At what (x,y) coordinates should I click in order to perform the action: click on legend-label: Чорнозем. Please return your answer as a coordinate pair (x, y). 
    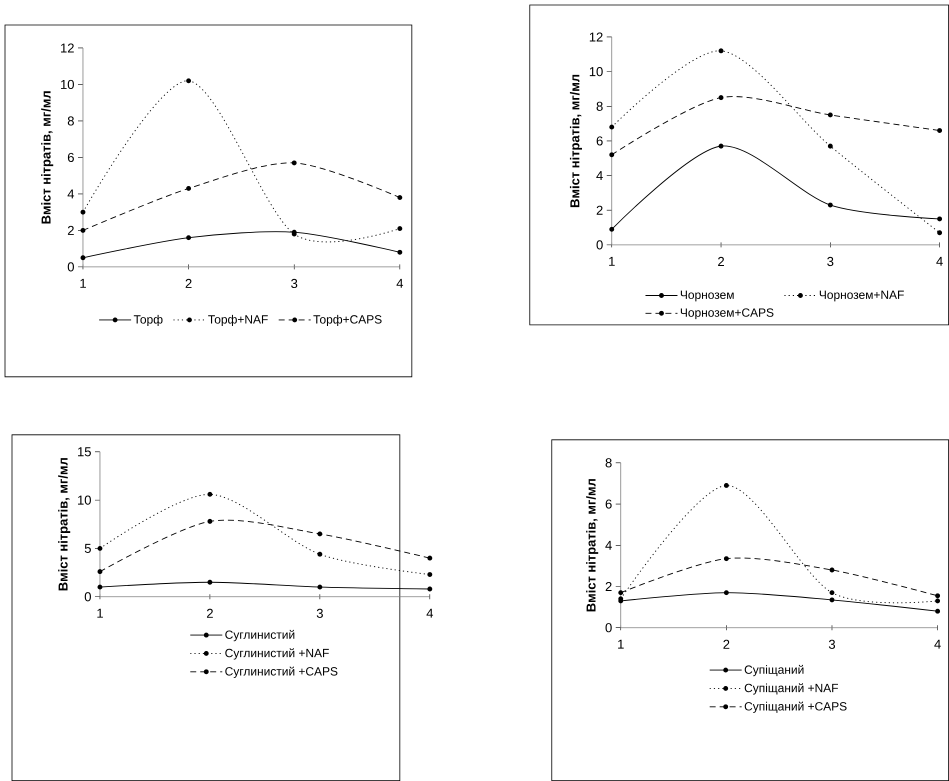
    Looking at the image, I should click on (707, 296).